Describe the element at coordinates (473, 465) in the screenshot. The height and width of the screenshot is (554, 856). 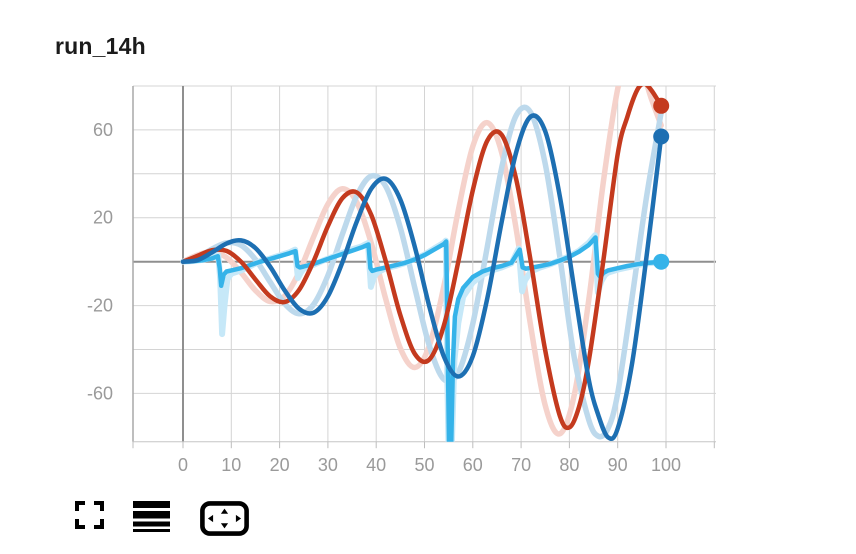
I see `x-tick-label: 60` at that location.